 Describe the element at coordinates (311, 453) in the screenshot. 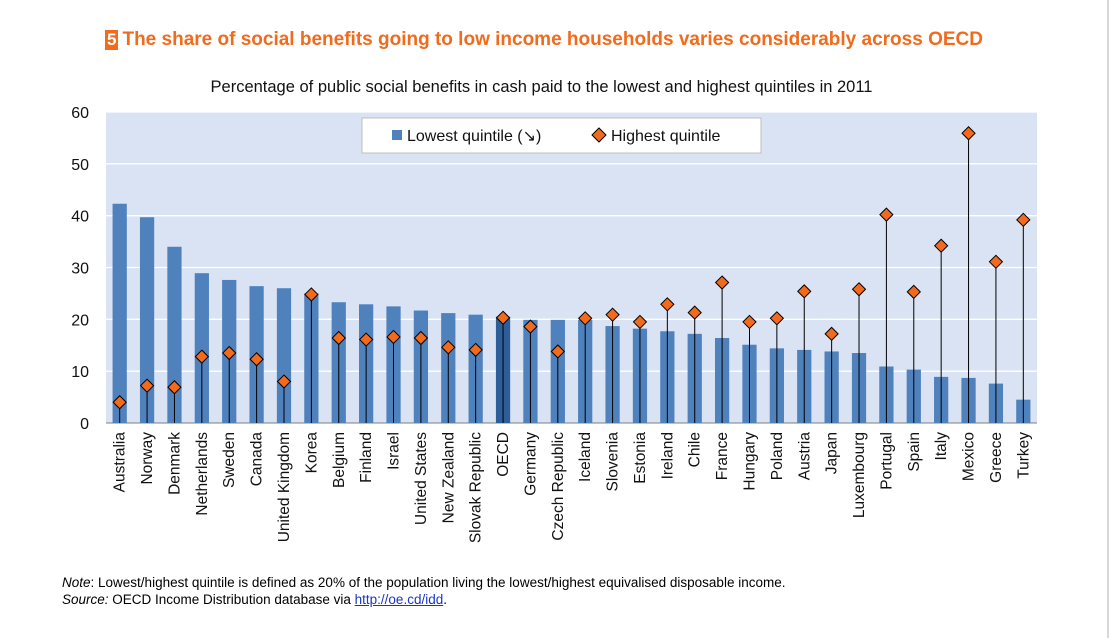

I see `x-tick-label: Korea` at that location.